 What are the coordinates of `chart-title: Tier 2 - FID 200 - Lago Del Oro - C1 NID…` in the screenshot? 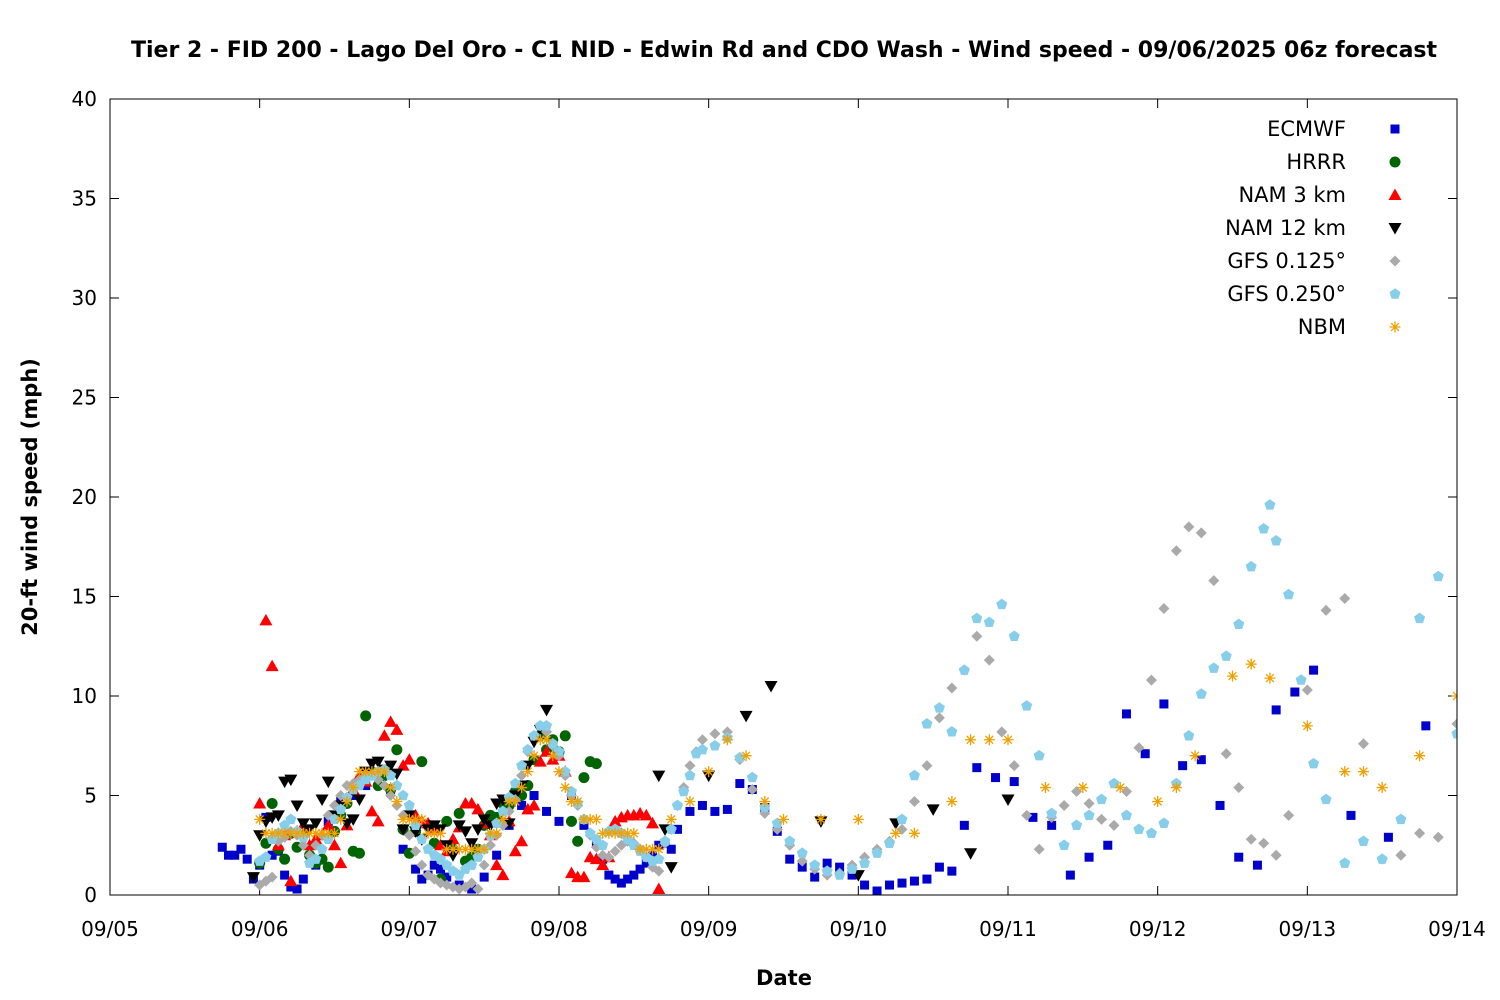 It's located at (784, 50).